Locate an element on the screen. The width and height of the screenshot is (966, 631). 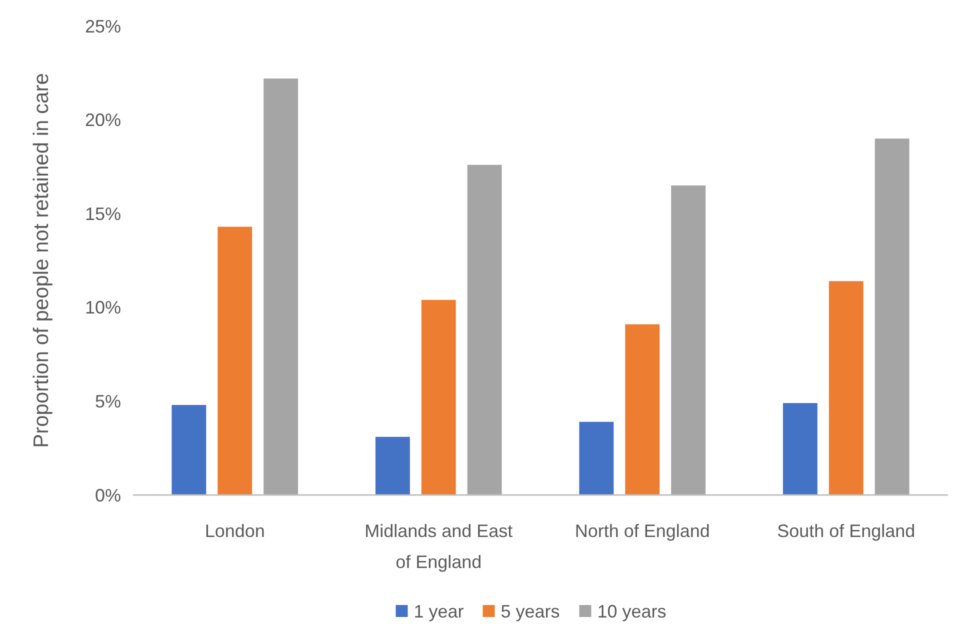
y-tick-label: 25% is located at coordinates (102, 26).